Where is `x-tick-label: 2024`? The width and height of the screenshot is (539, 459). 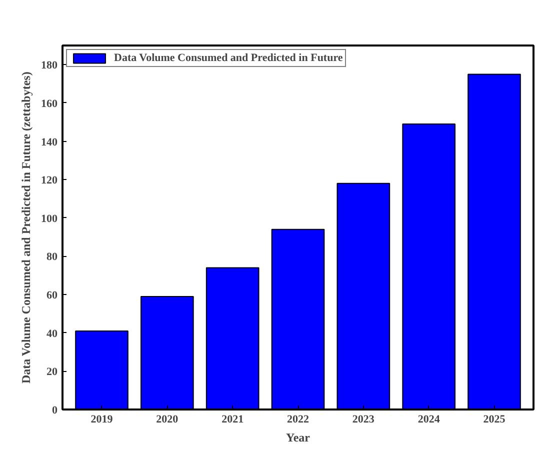 x-tick-label: 2024 is located at coordinates (429, 420).